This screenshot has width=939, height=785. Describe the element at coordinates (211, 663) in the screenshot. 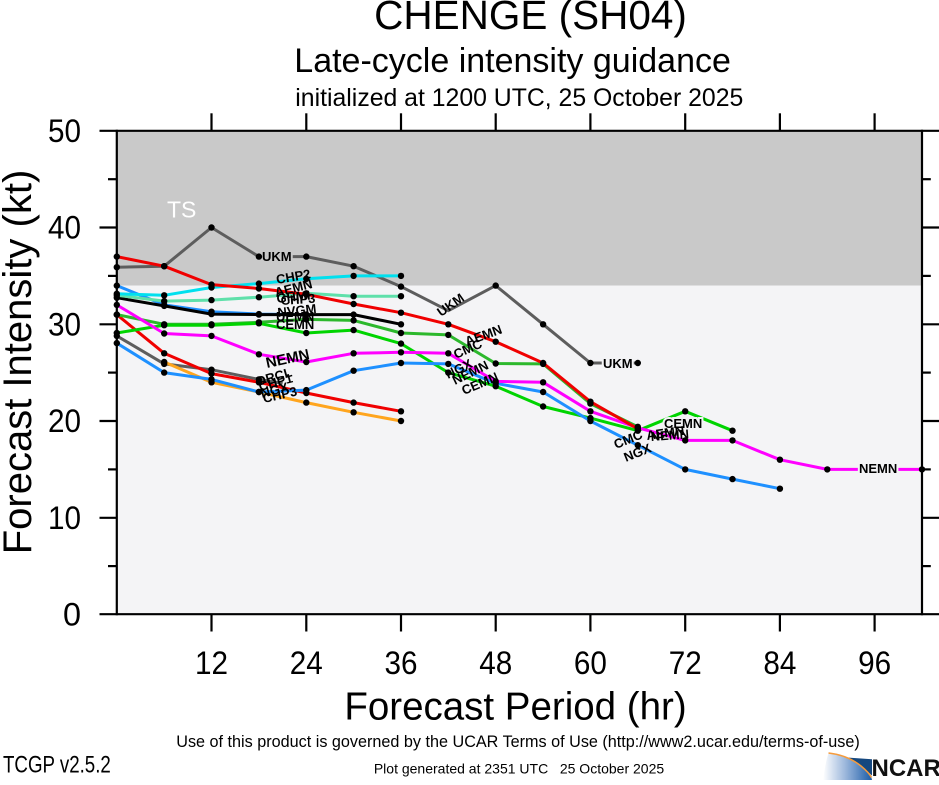

I see `svg-text: 12` at that location.